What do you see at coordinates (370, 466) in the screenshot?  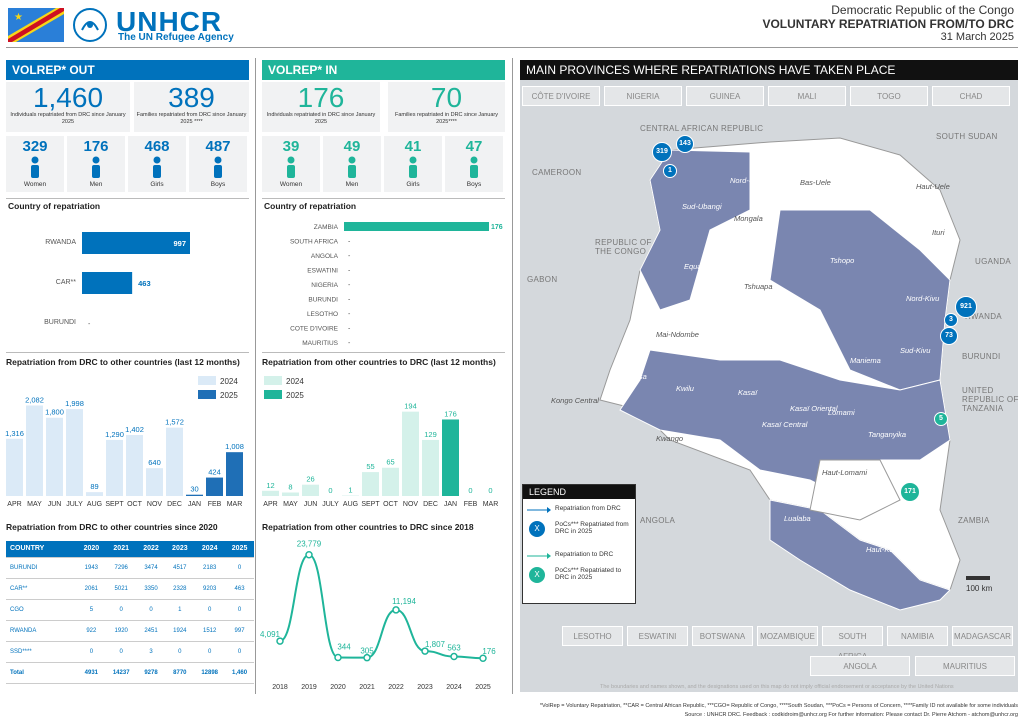 I see `month-value: 55` at bounding box center [370, 466].